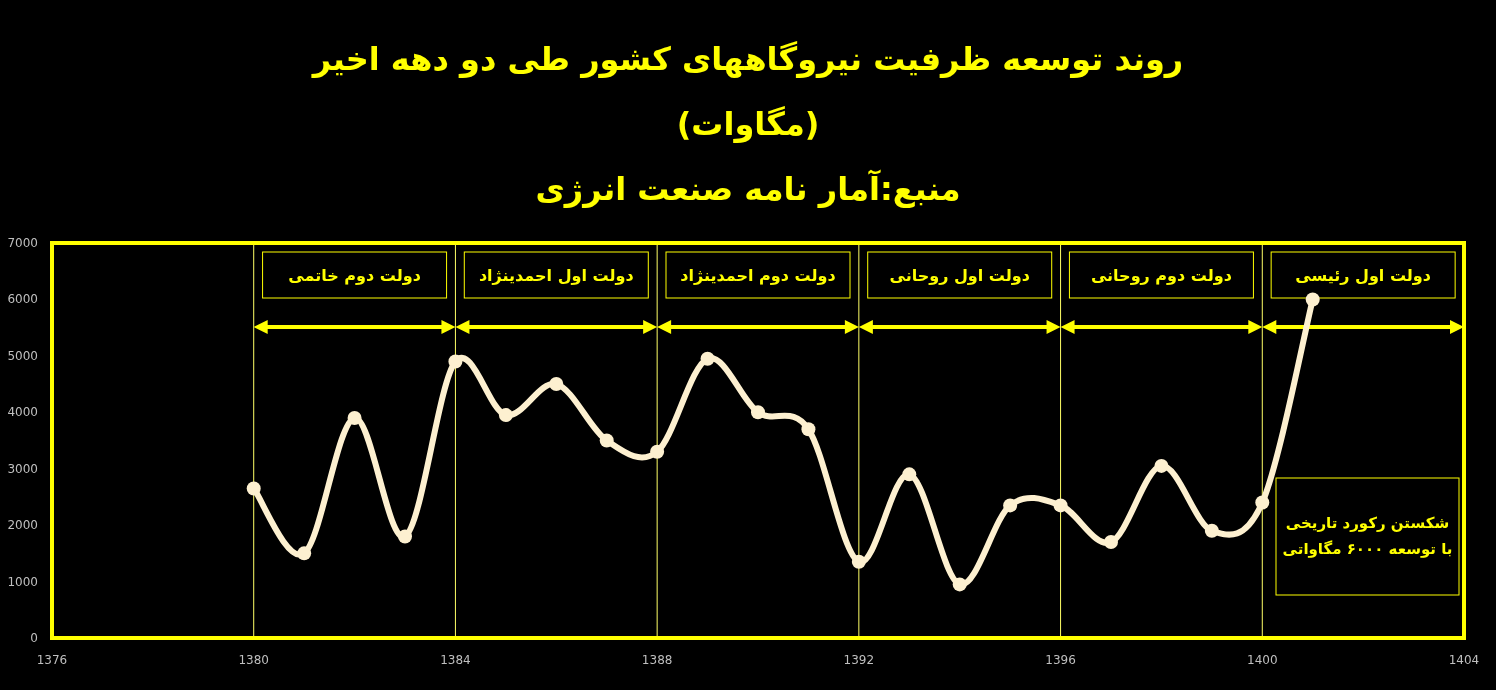 This screenshot has height=690, width=1496. Describe the element at coordinates (455, 660) in the screenshot. I see `x-tick-label: 1384` at that location.